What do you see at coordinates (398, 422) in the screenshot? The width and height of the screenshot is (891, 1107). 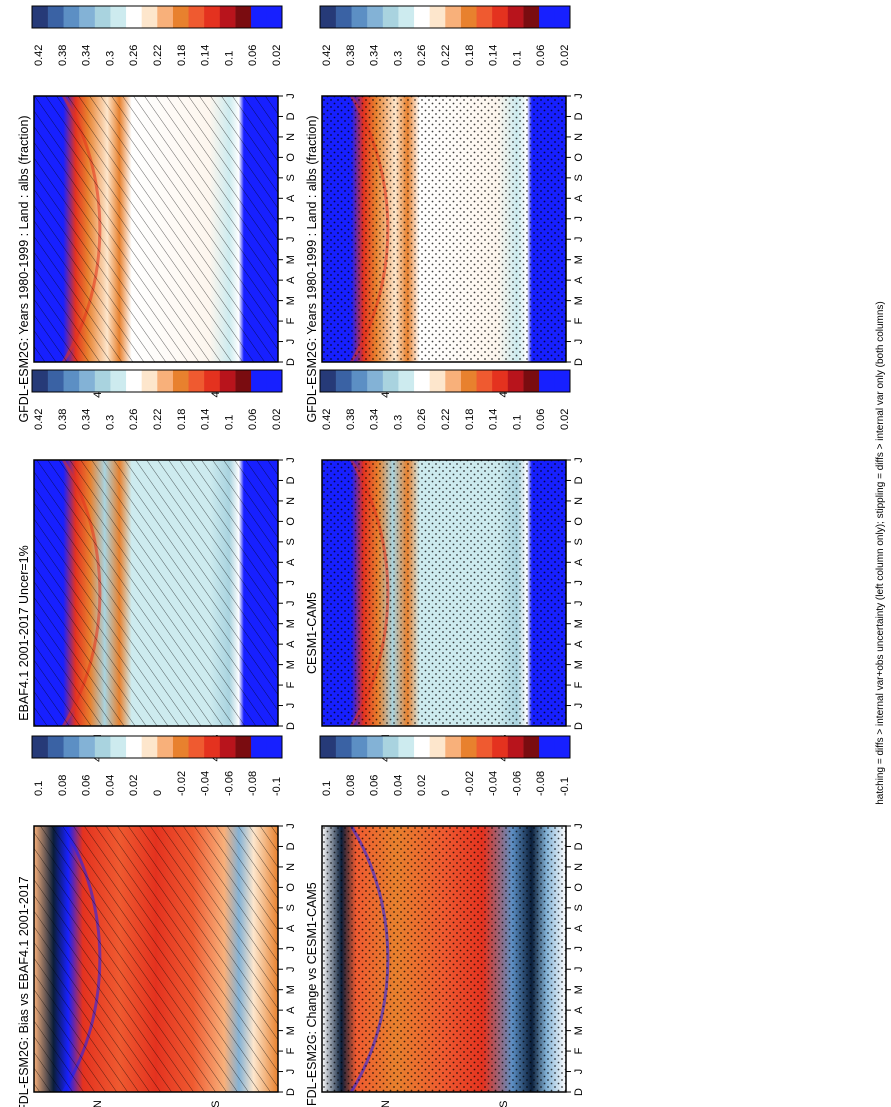 I see `colorbar-tick-label: 0.3` at bounding box center [398, 422].